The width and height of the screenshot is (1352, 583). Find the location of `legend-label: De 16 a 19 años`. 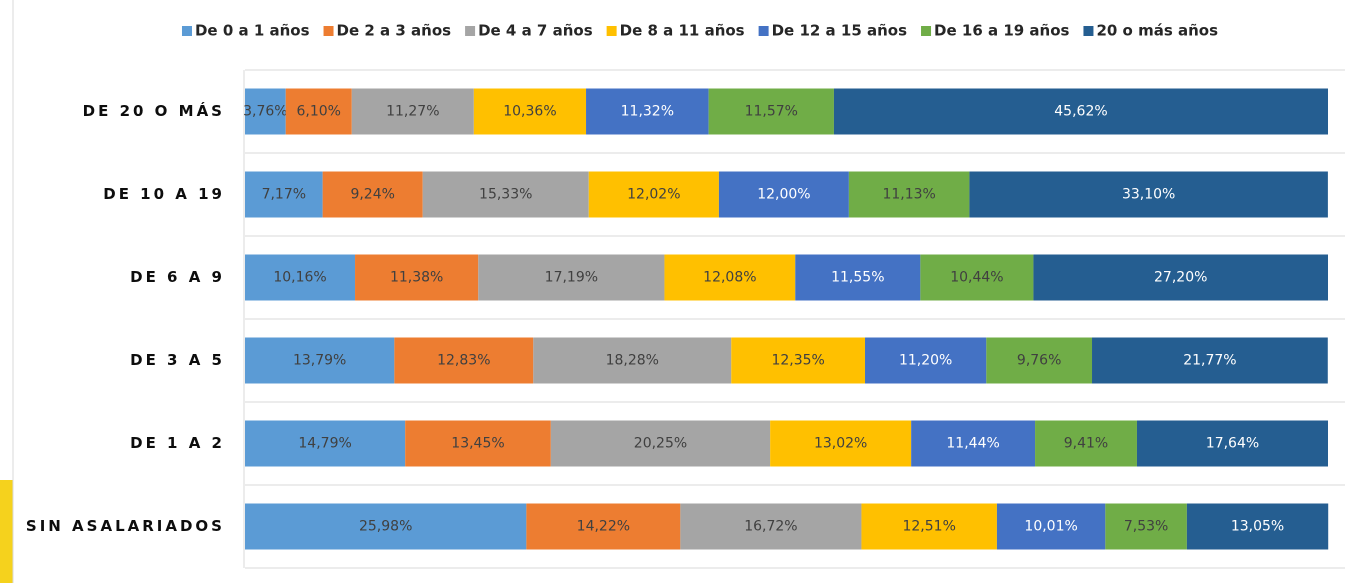

legend-label: De 16 a 19 años is located at coordinates (1001, 31).